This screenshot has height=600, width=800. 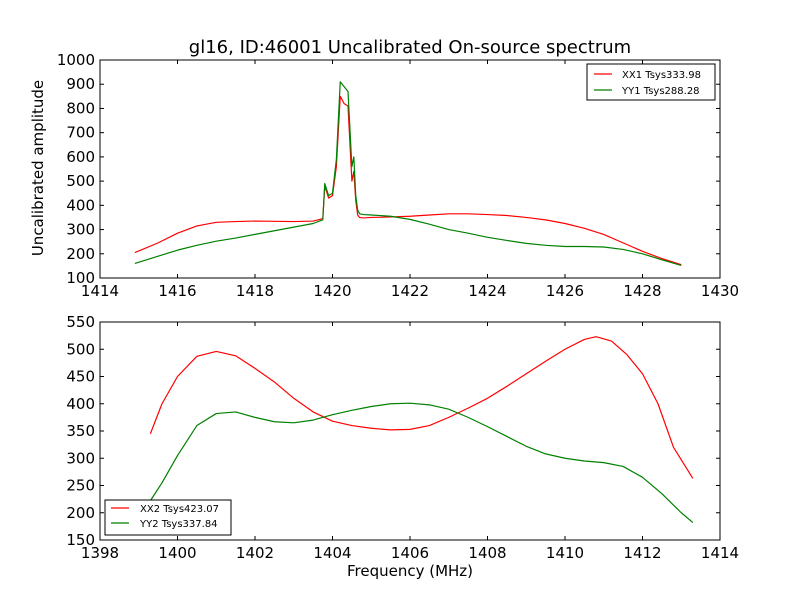 I want to click on bottom-x-tick-label: 1410, so click(x=565, y=553).